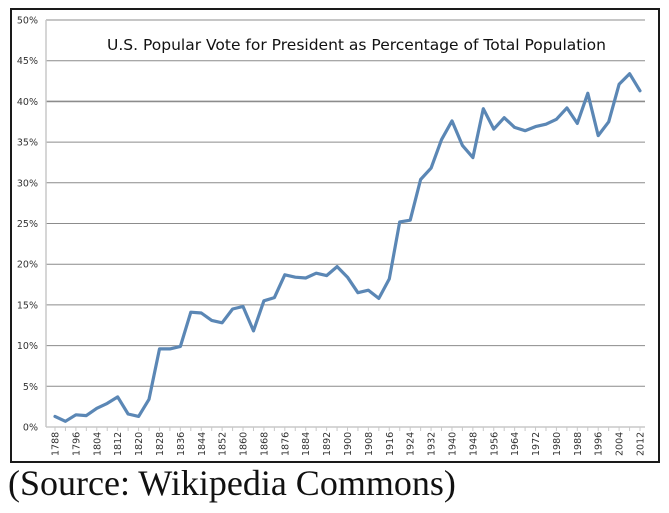  What do you see at coordinates (27, 102) in the screenshot?
I see `y-tick-label: 40%` at bounding box center [27, 102].